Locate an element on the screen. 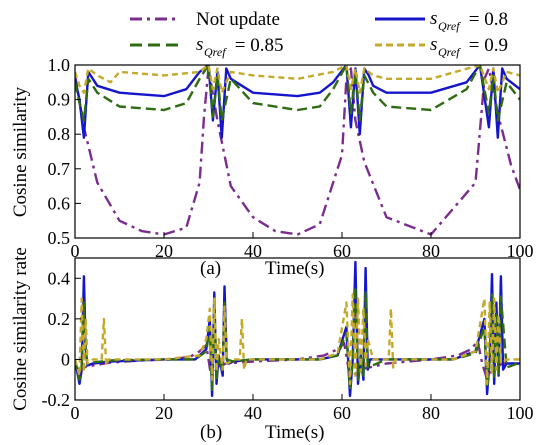 This screenshot has width=550, height=445. legend-symbol-s085: s is located at coordinates (199, 44).